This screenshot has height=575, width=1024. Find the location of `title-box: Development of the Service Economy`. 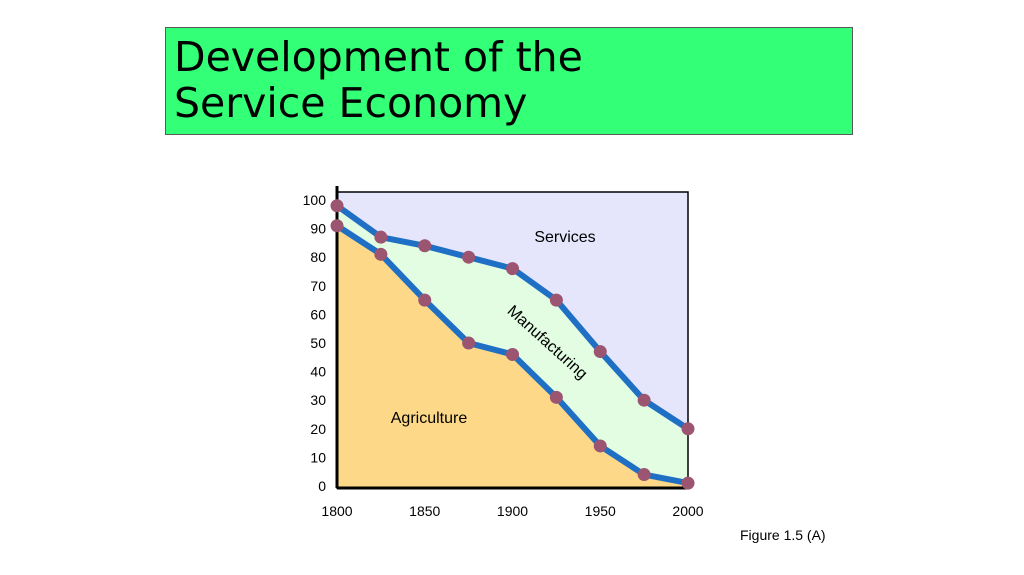

title-box: Development of the Service Economy is located at coordinates (509, 81).